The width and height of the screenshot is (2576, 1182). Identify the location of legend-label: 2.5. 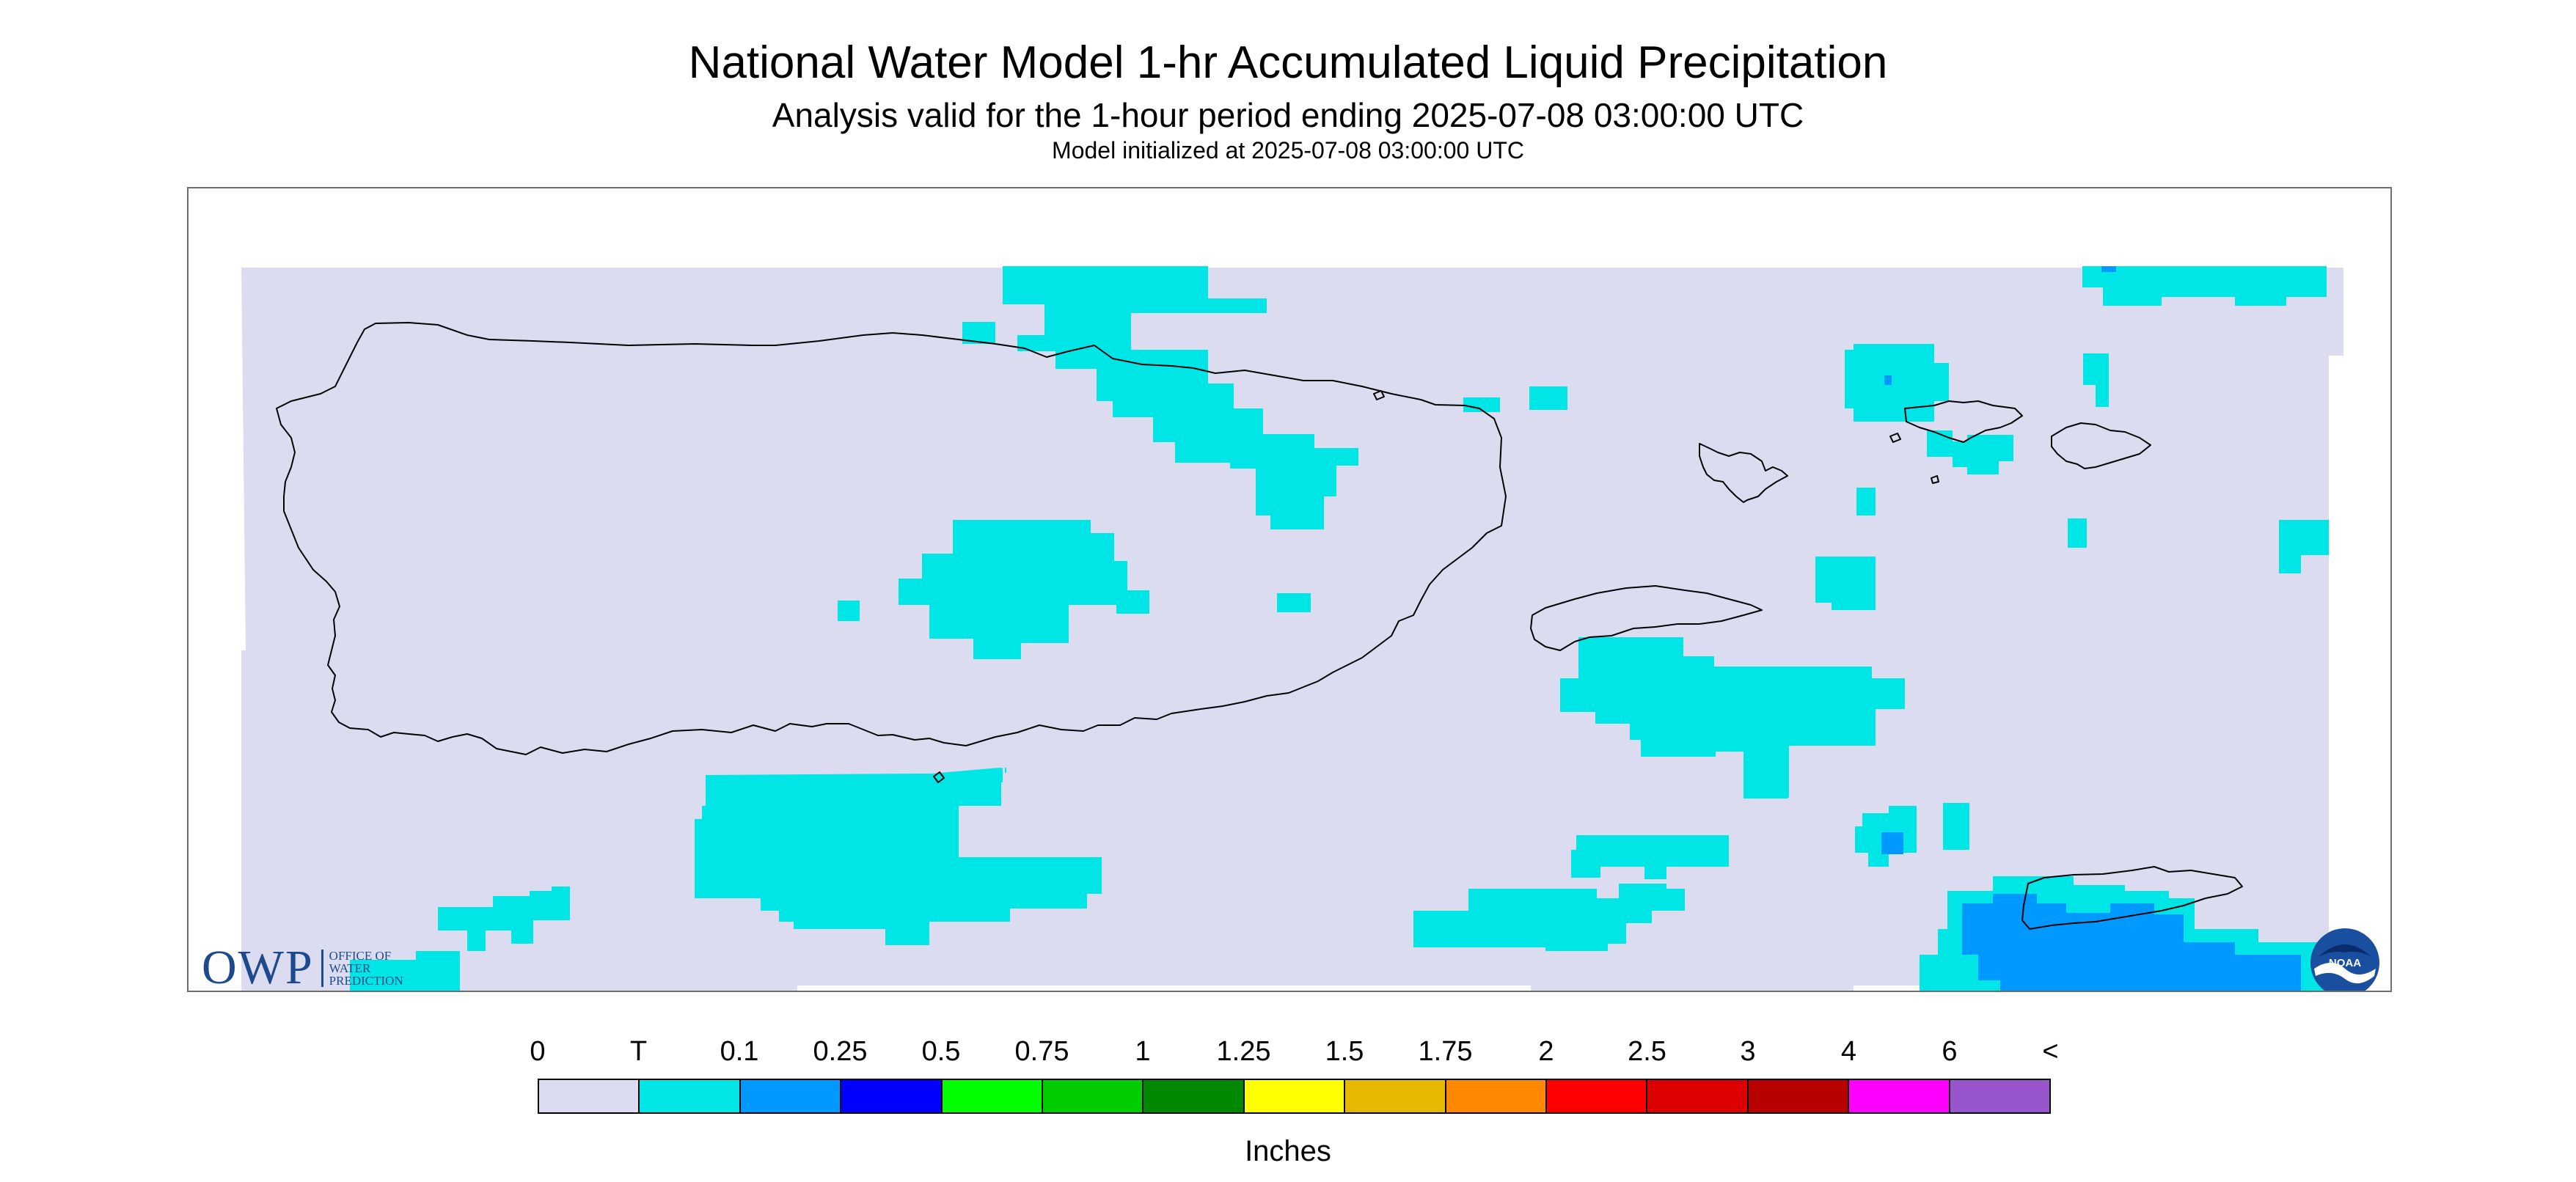
(1647, 1051).